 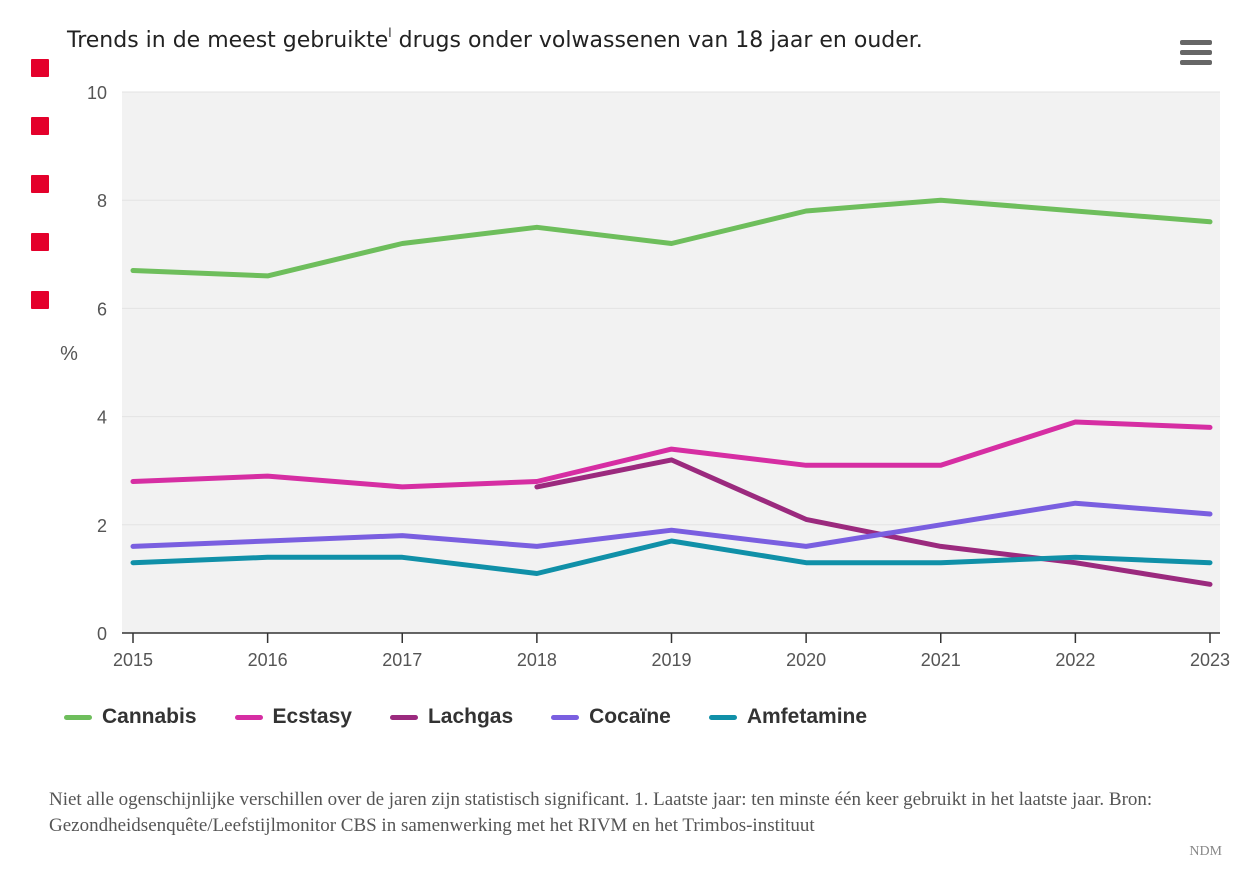 I want to click on x-tick-label: 2015, so click(x=133, y=660).